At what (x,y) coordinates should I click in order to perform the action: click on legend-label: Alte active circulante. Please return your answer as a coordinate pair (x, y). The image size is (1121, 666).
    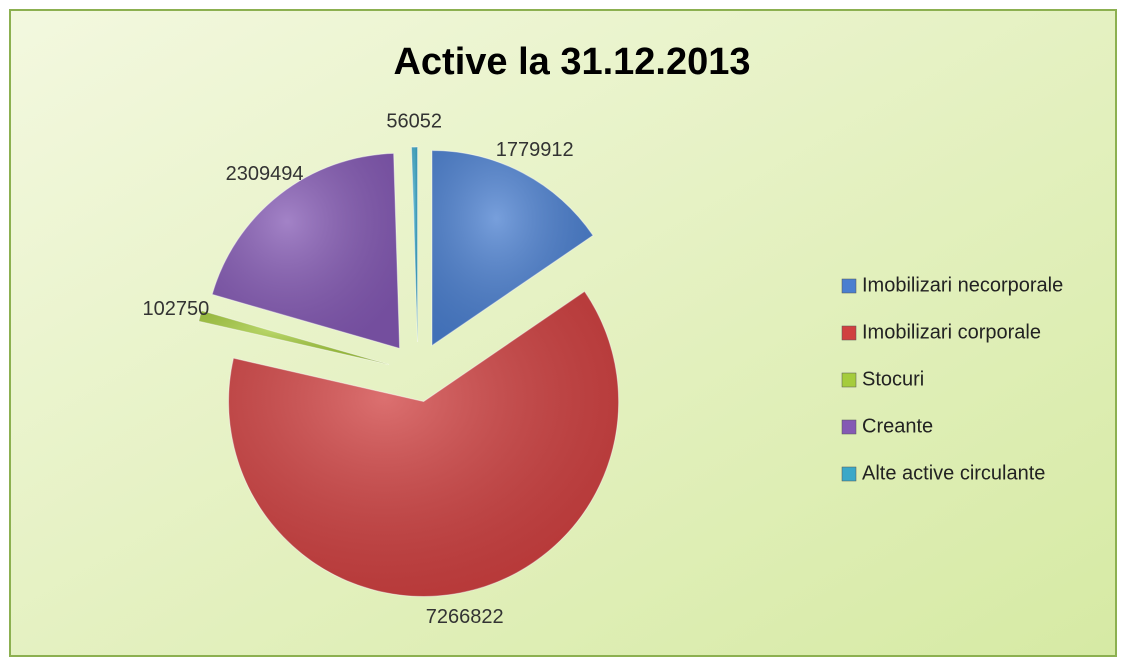
    Looking at the image, I should click on (953, 473).